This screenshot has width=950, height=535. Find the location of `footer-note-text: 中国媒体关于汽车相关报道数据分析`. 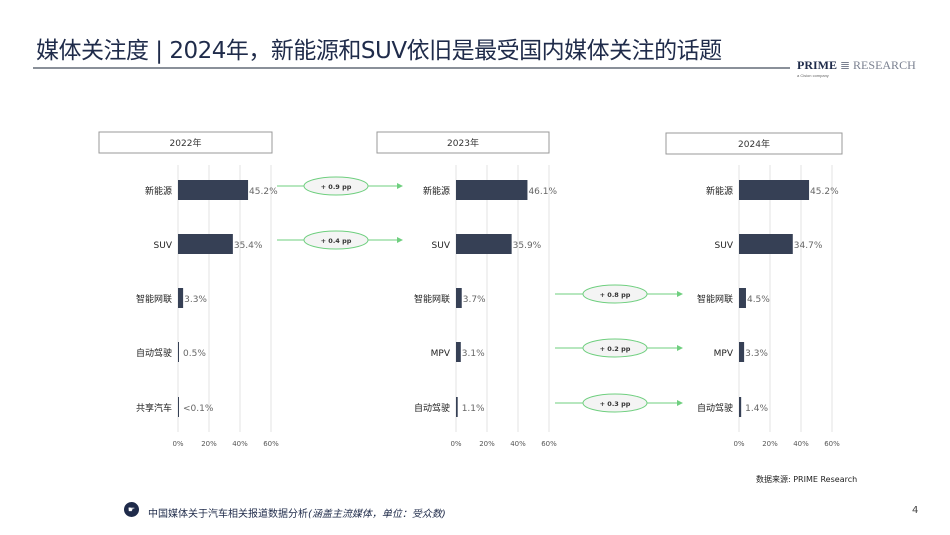

footer-note-text: 中国媒体关于汽车相关报道数据分析 is located at coordinates (228, 514).